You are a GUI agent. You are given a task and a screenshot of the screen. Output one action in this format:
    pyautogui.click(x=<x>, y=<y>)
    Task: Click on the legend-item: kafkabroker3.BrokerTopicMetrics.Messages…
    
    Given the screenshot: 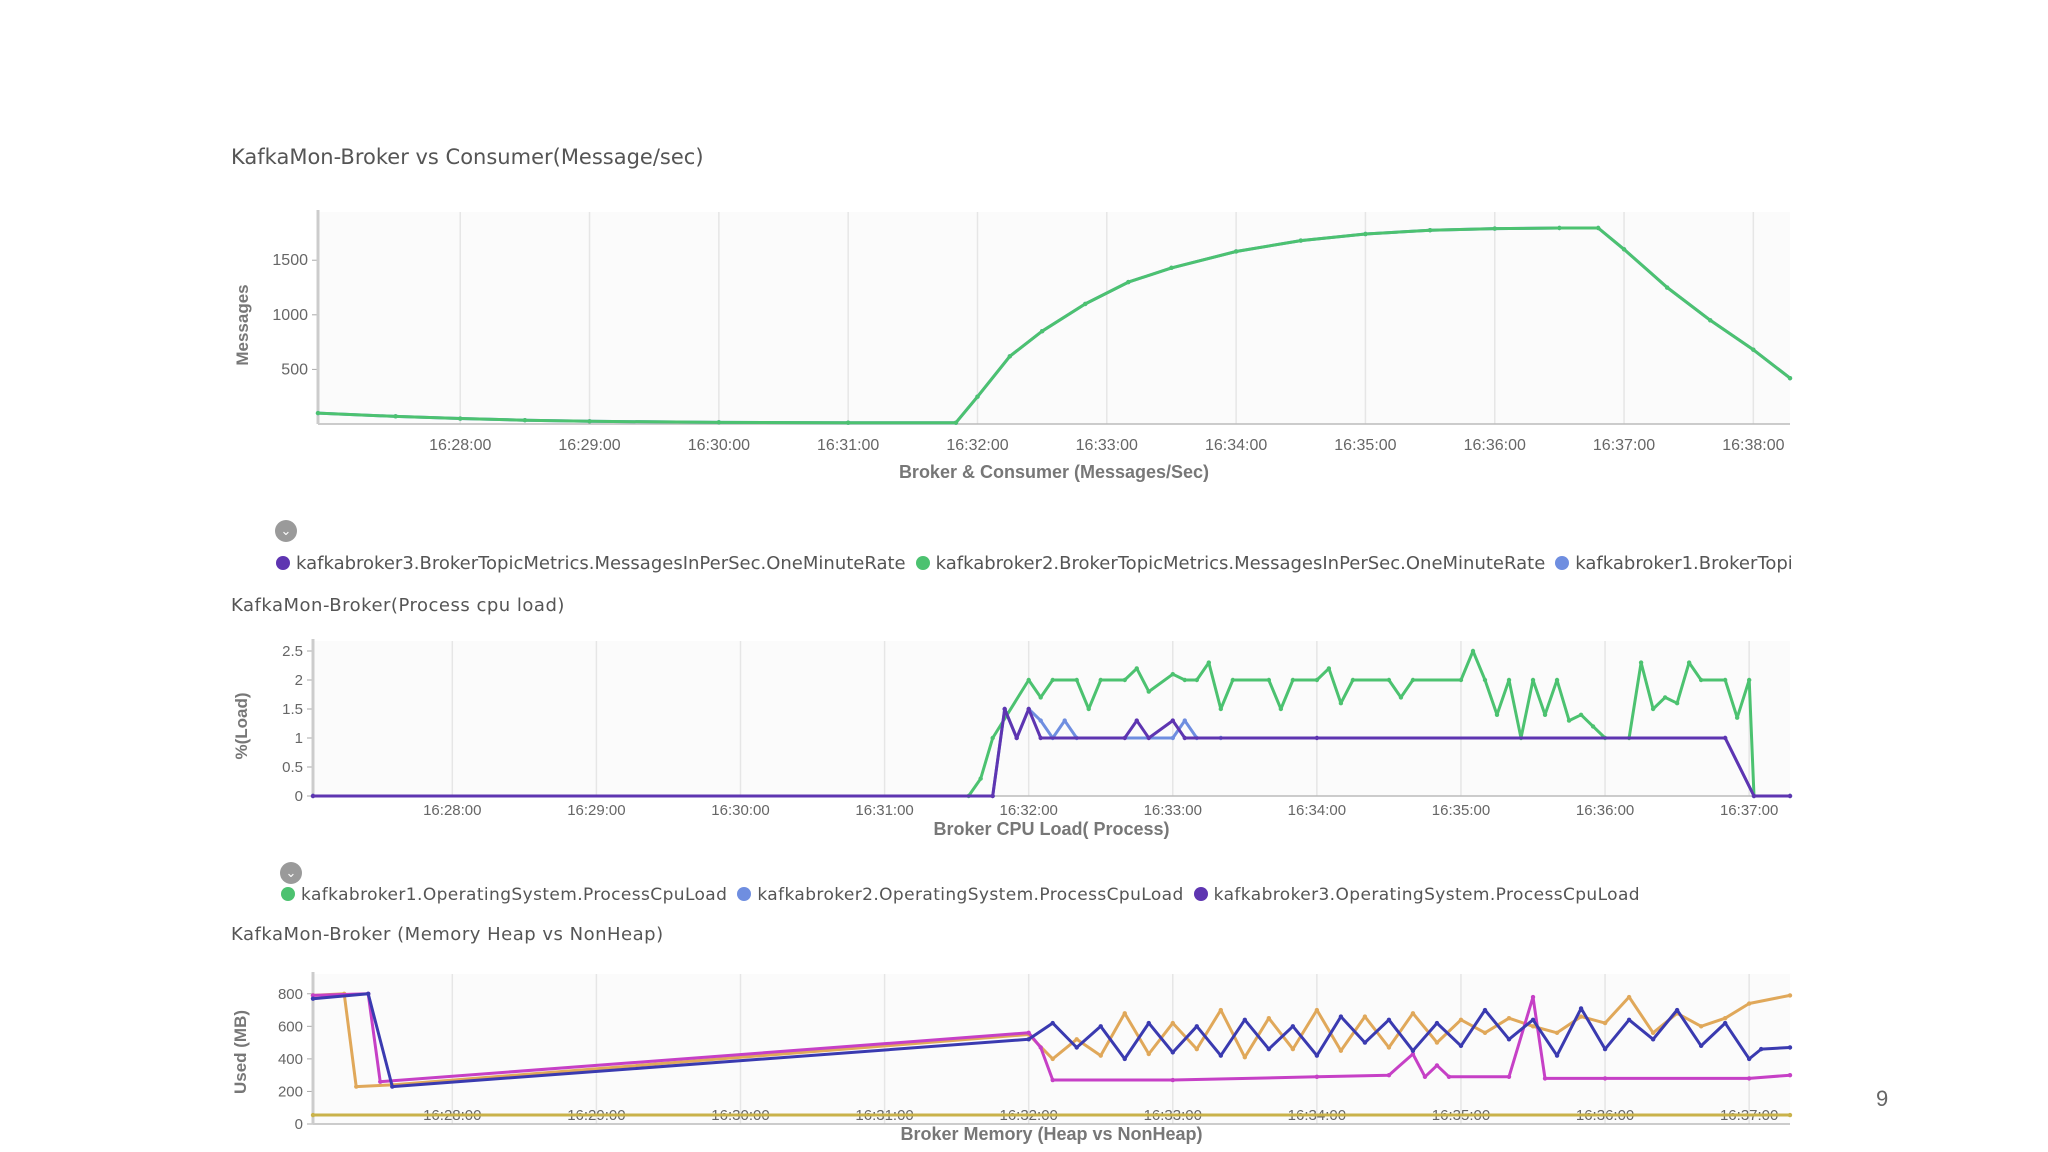 What is the action you would take?
    pyautogui.click(x=591, y=563)
    